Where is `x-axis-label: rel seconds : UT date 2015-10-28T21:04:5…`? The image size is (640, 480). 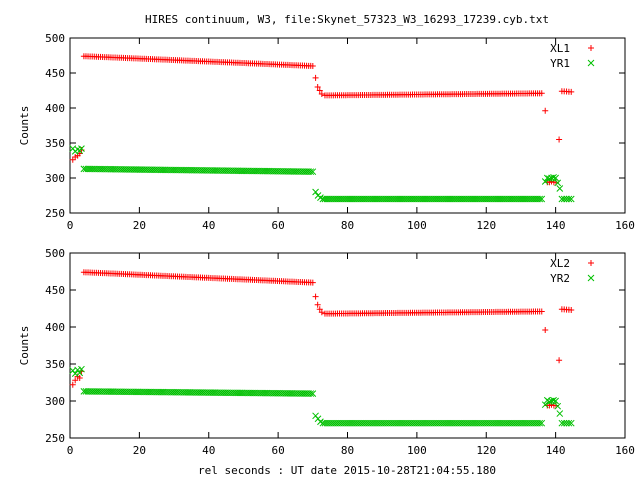
x-axis-label: rel seconds : UT date 2015-10-28T21:04:5… is located at coordinates (347, 470).